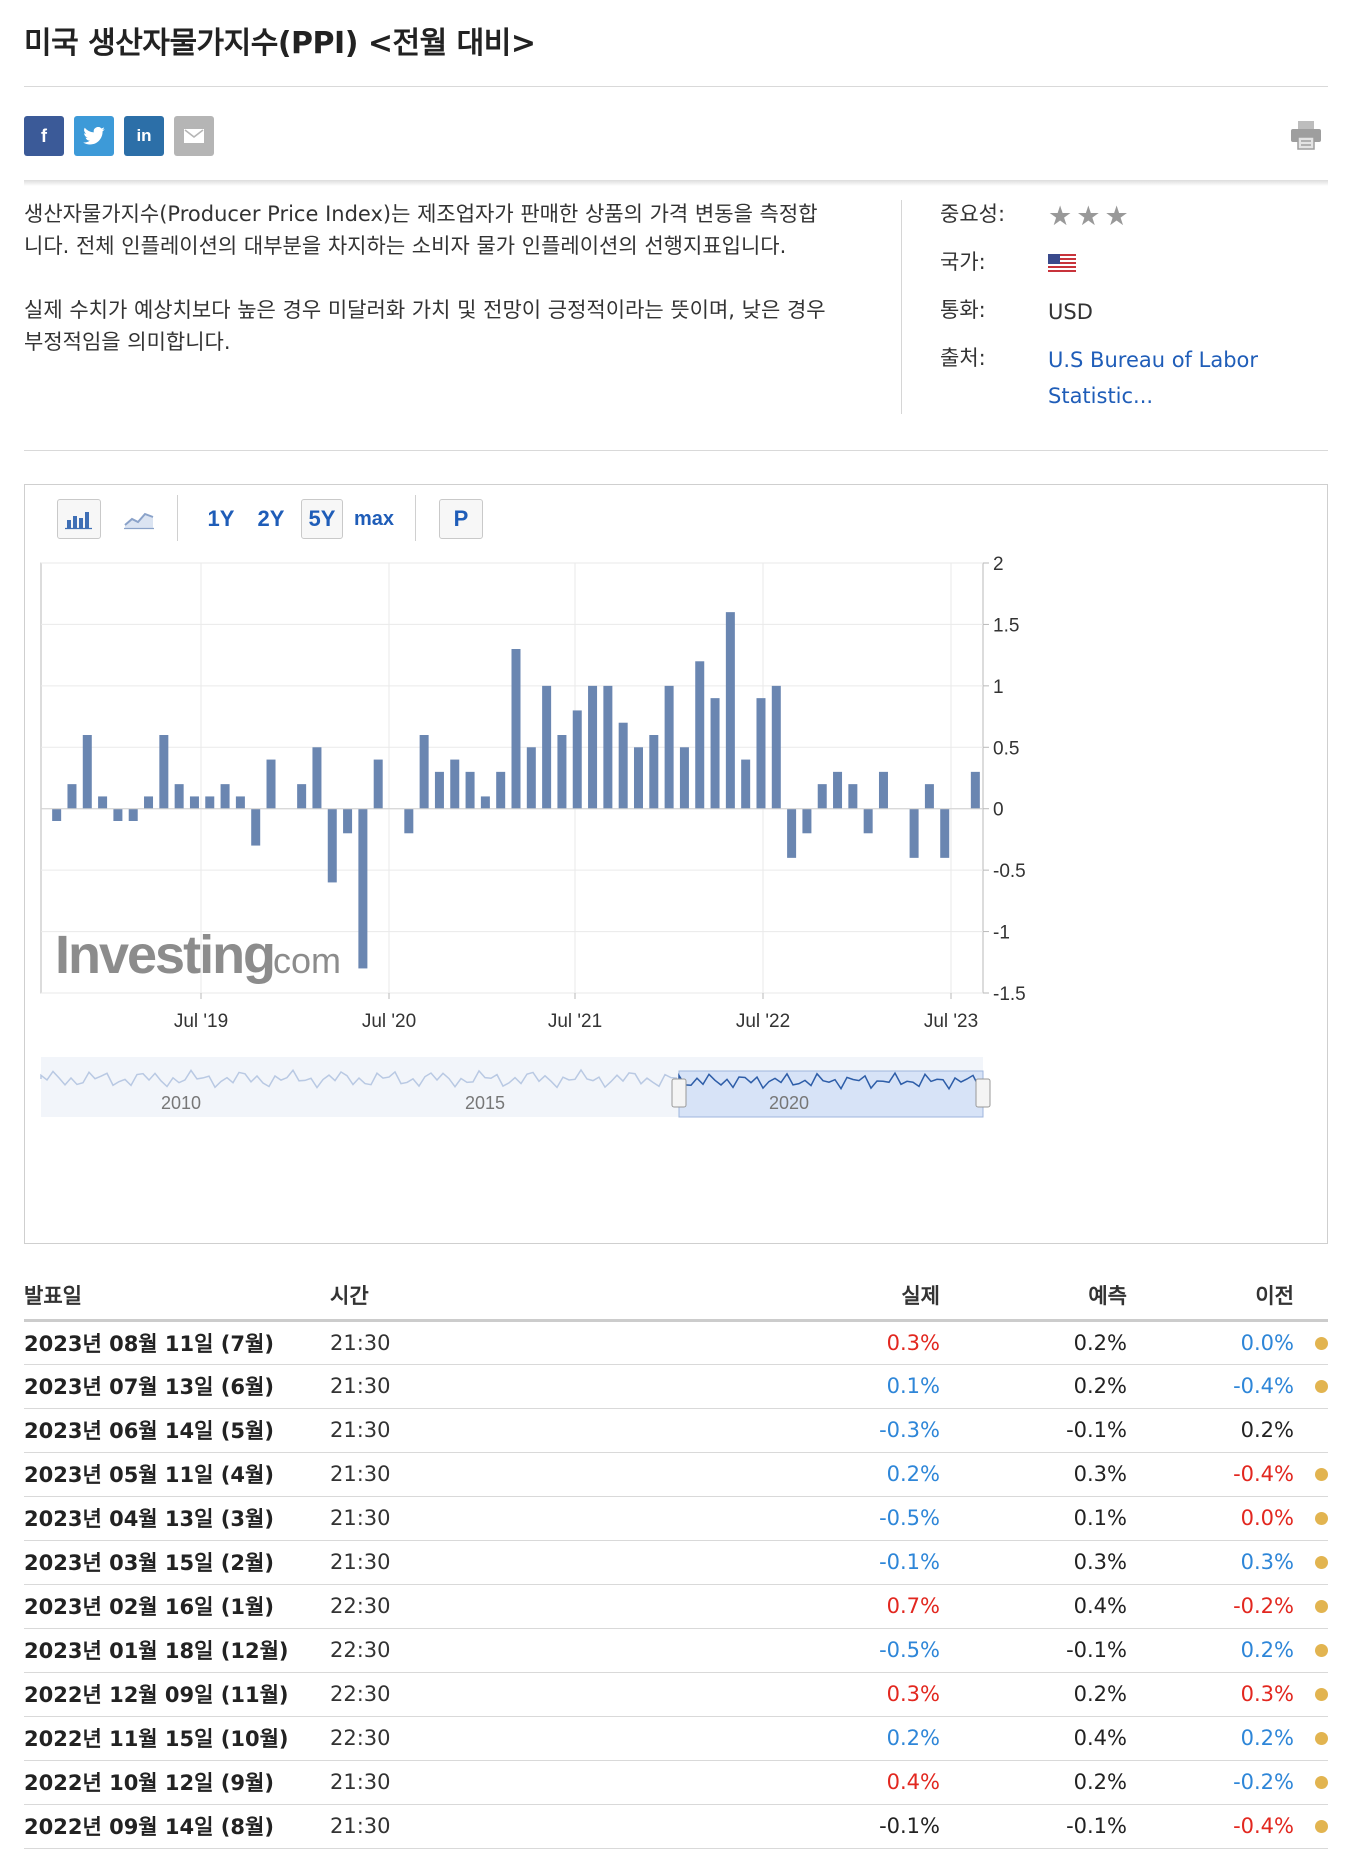 This screenshot has height=1858, width=1346. What do you see at coordinates (1210, 1650) in the screenshot?
I see `row-previous: 0.2%` at bounding box center [1210, 1650].